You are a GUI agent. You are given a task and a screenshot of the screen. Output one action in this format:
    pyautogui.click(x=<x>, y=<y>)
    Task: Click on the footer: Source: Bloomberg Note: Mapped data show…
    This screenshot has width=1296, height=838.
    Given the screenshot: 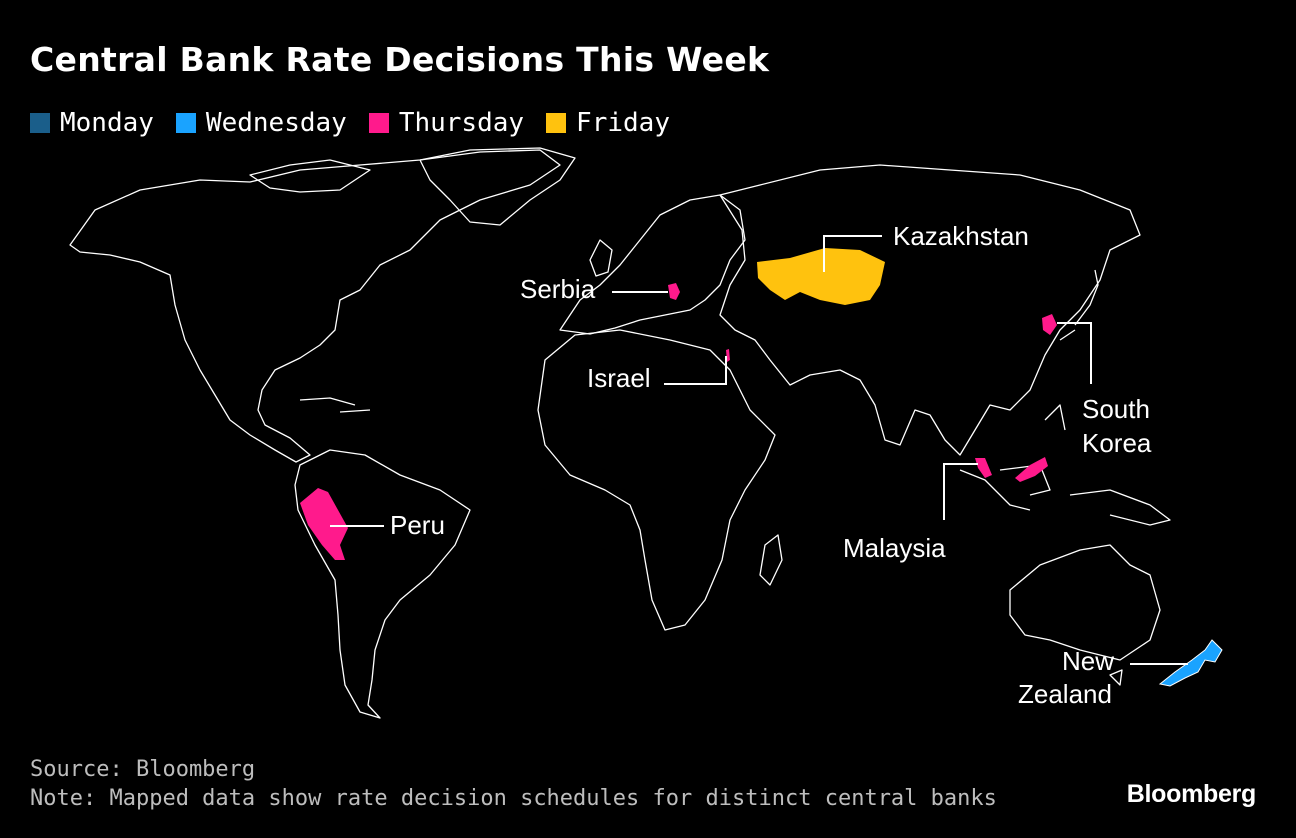 What is the action you would take?
    pyautogui.click(x=513, y=784)
    